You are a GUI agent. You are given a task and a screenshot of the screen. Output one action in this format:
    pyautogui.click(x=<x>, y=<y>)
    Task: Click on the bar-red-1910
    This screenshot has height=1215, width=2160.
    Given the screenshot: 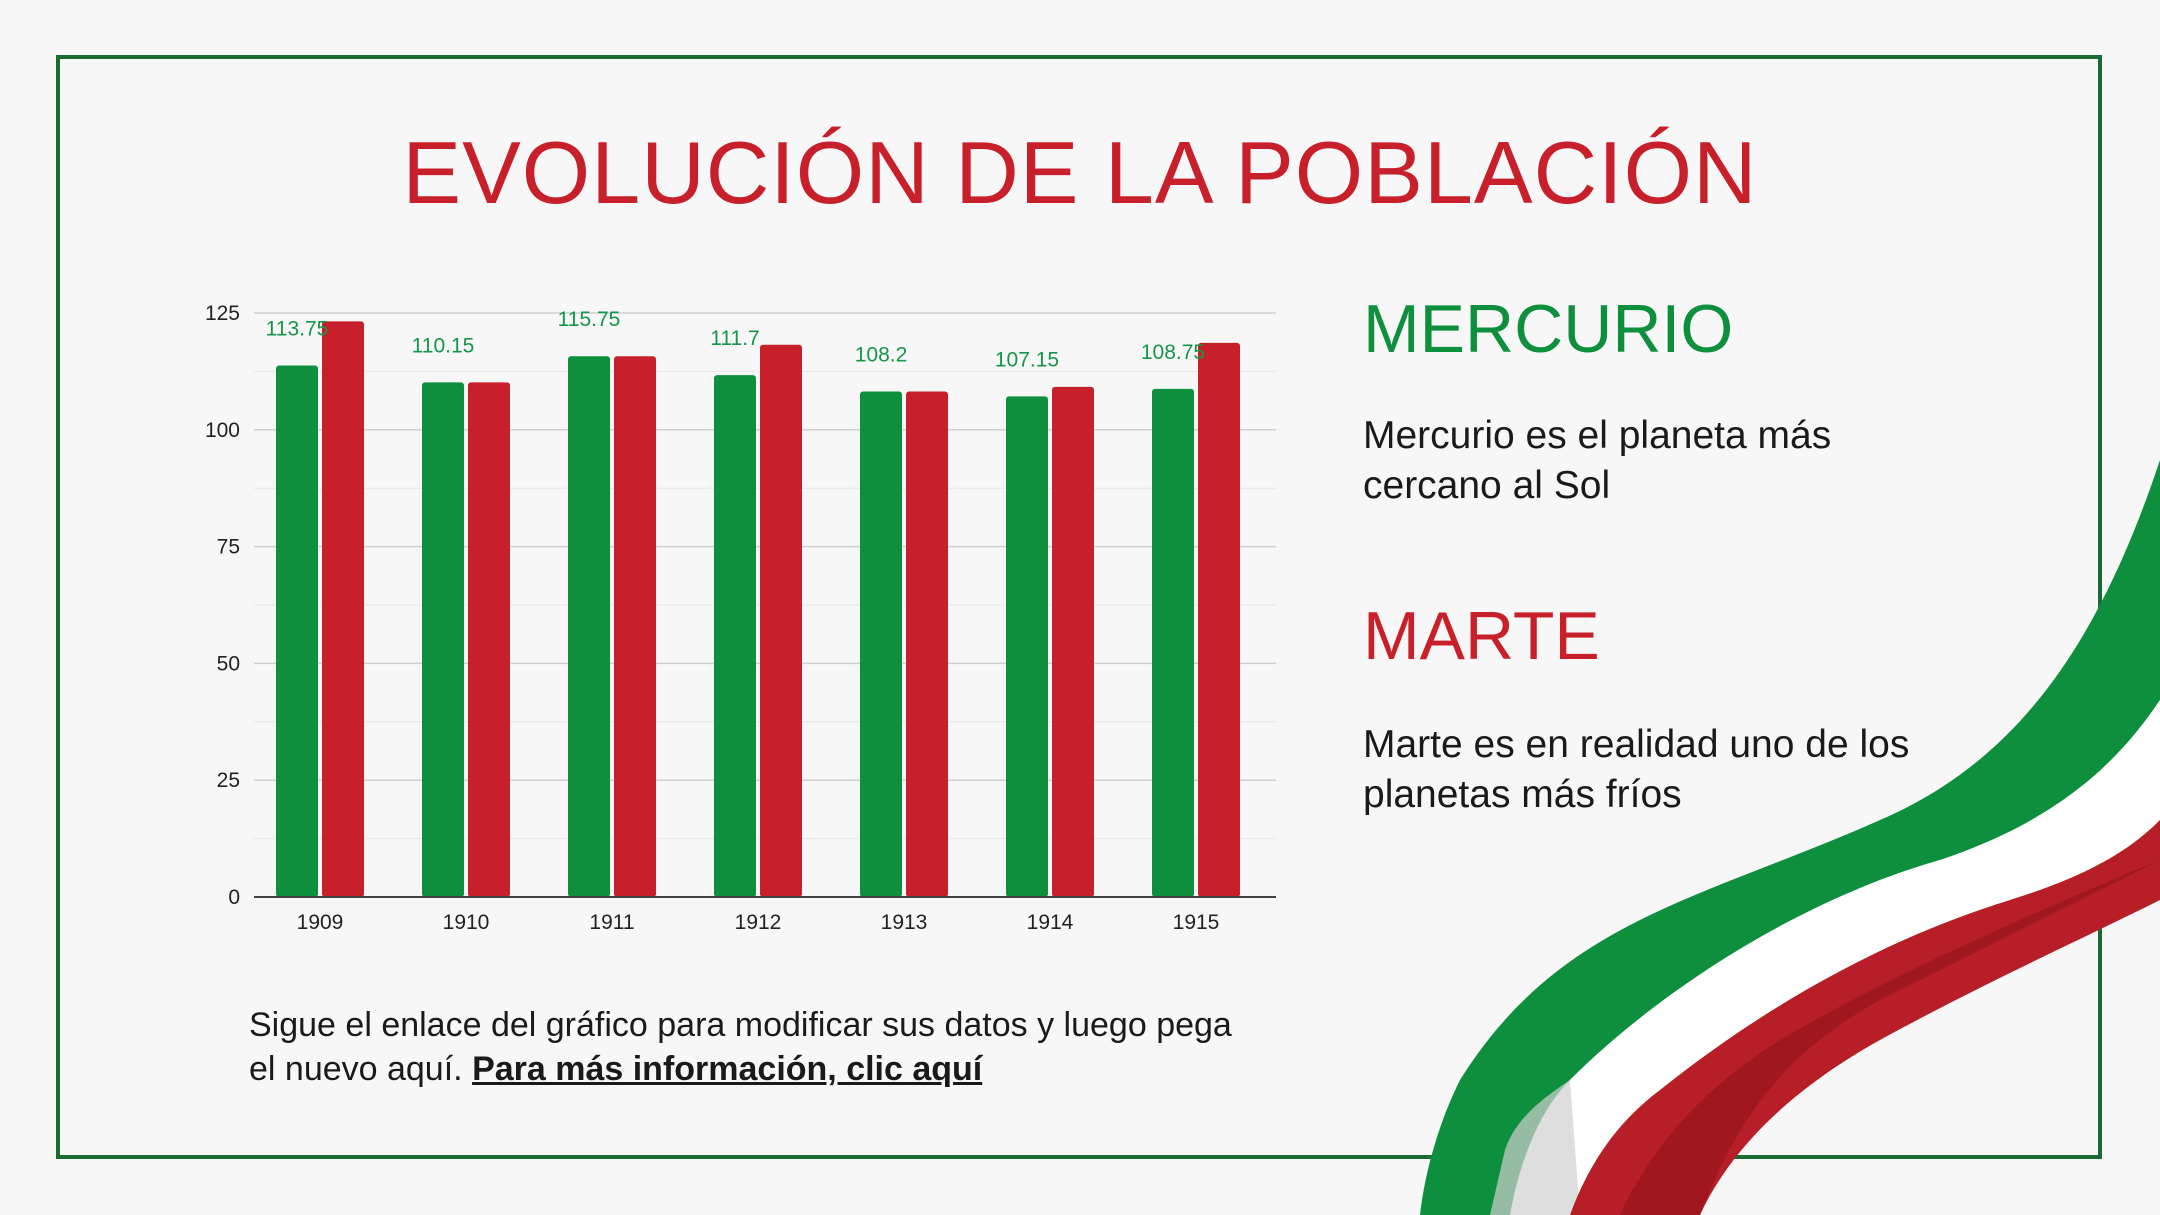 What is the action you would take?
    pyautogui.click(x=489, y=639)
    